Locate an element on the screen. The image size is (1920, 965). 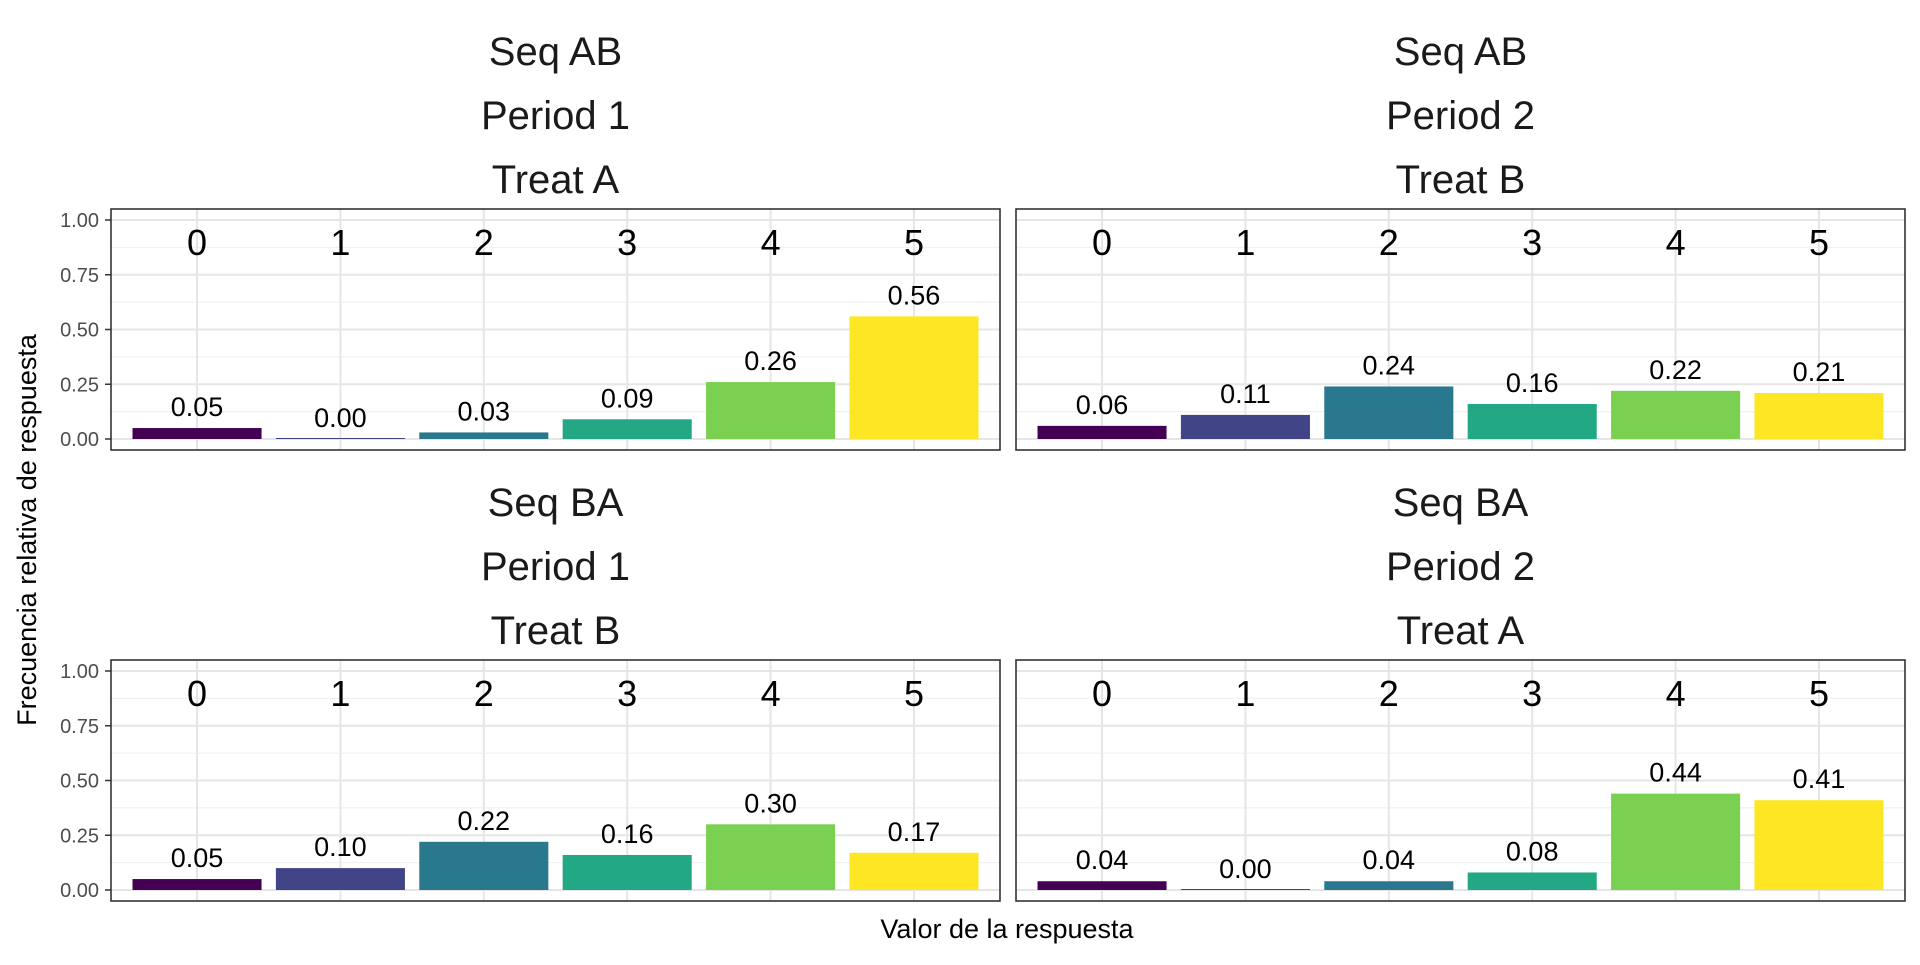
bar-value-label: 0.03 is located at coordinates (484, 411).